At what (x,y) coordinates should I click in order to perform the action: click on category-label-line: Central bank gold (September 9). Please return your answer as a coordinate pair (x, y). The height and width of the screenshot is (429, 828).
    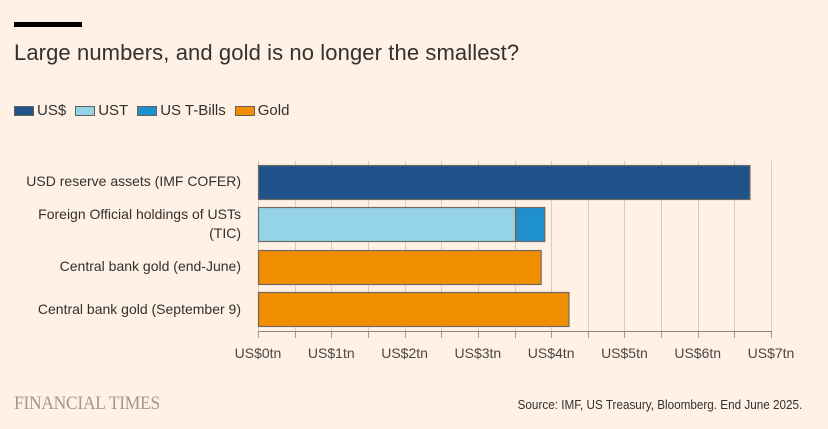
    Looking at the image, I should click on (139, 309).